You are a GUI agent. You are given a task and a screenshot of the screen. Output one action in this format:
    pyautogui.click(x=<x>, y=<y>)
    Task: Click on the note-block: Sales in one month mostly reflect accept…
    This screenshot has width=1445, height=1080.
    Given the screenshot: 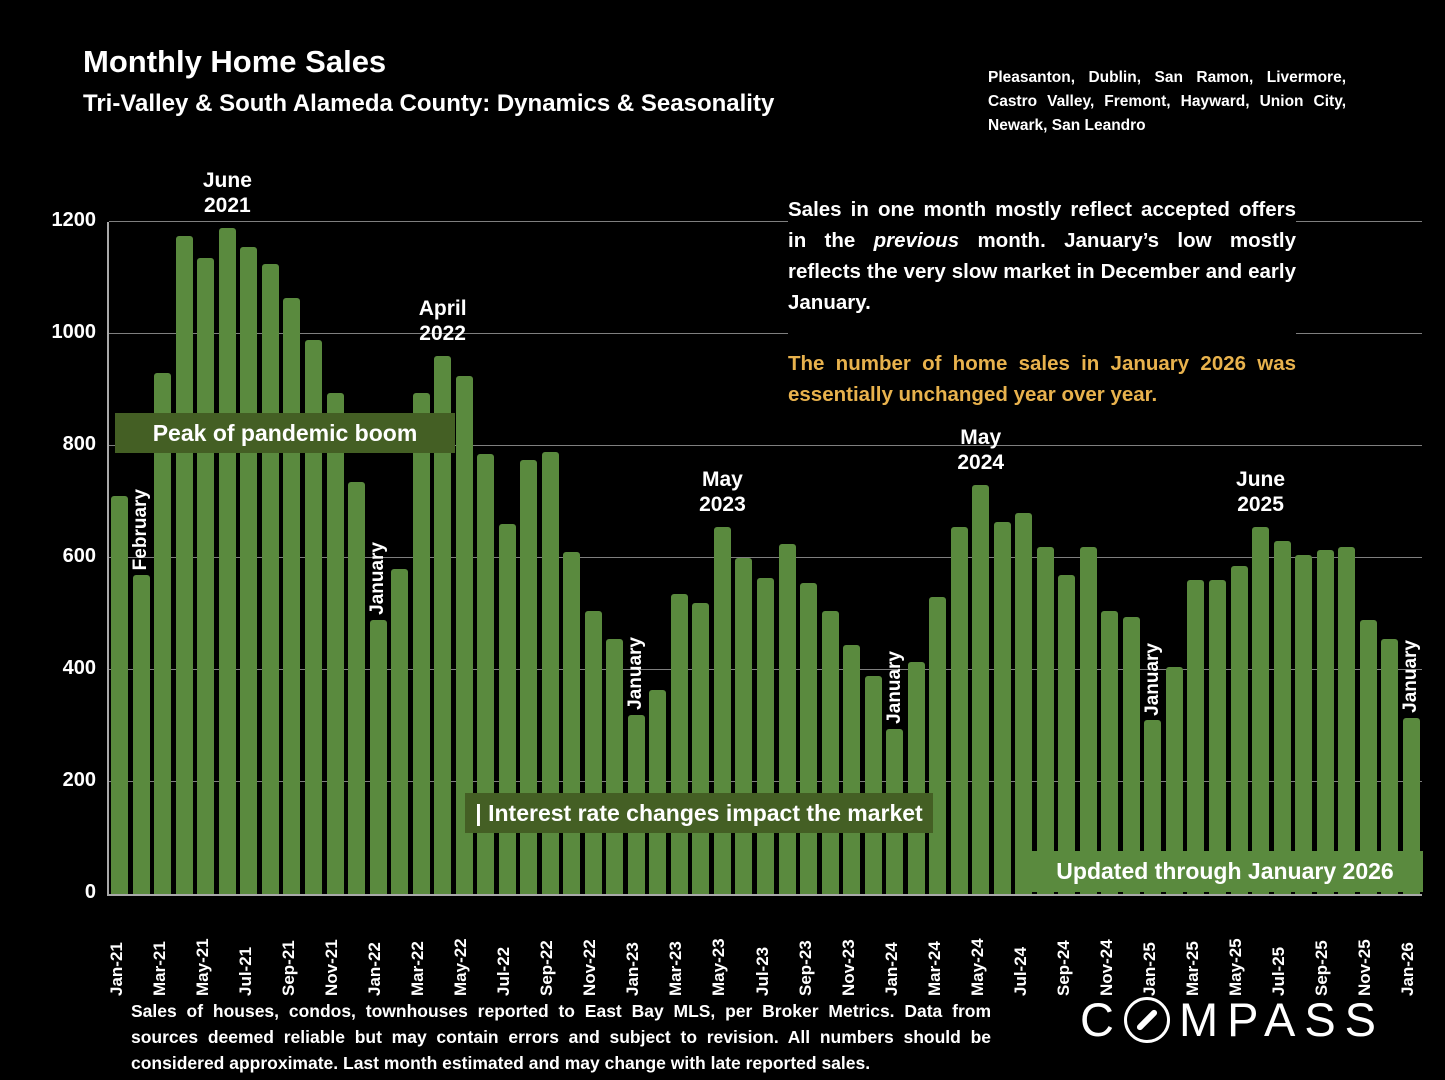 What is the action you would take?
    pyautogui.click(x=1042, y=302)
    